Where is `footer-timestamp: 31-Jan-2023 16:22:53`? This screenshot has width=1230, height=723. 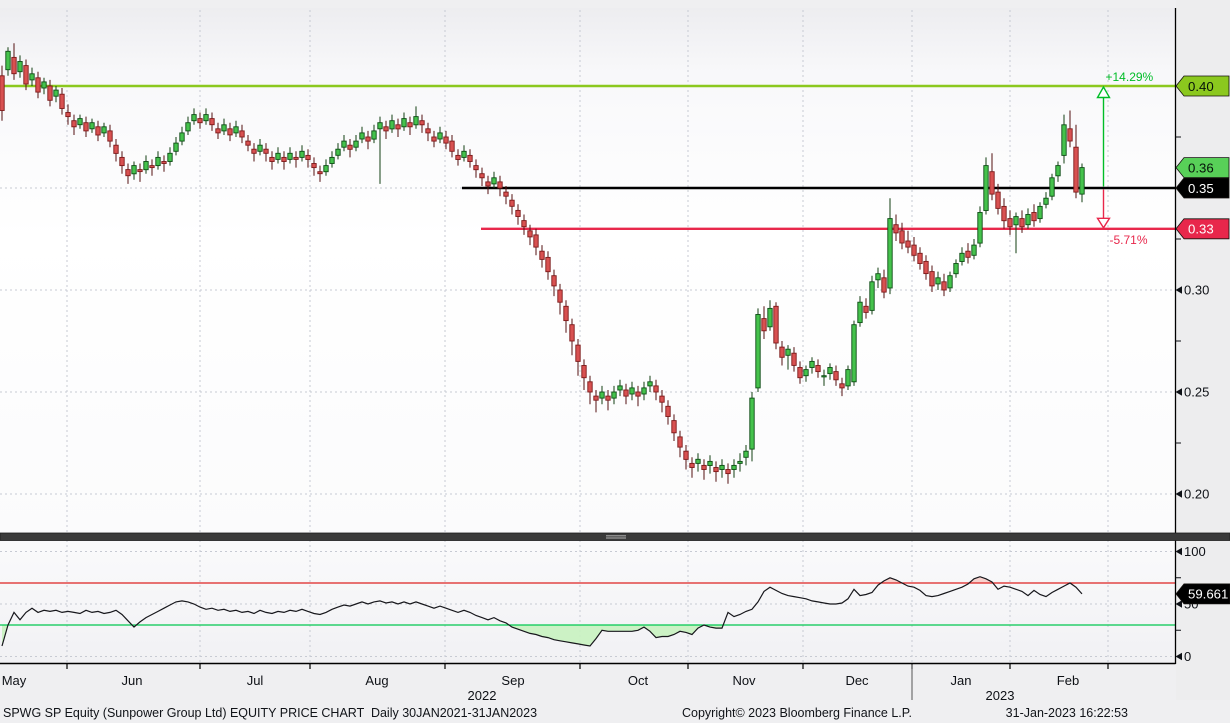
footer-timestamp: 31-Jan-2023 16:22:53 is located at coordinates (1066, 713).